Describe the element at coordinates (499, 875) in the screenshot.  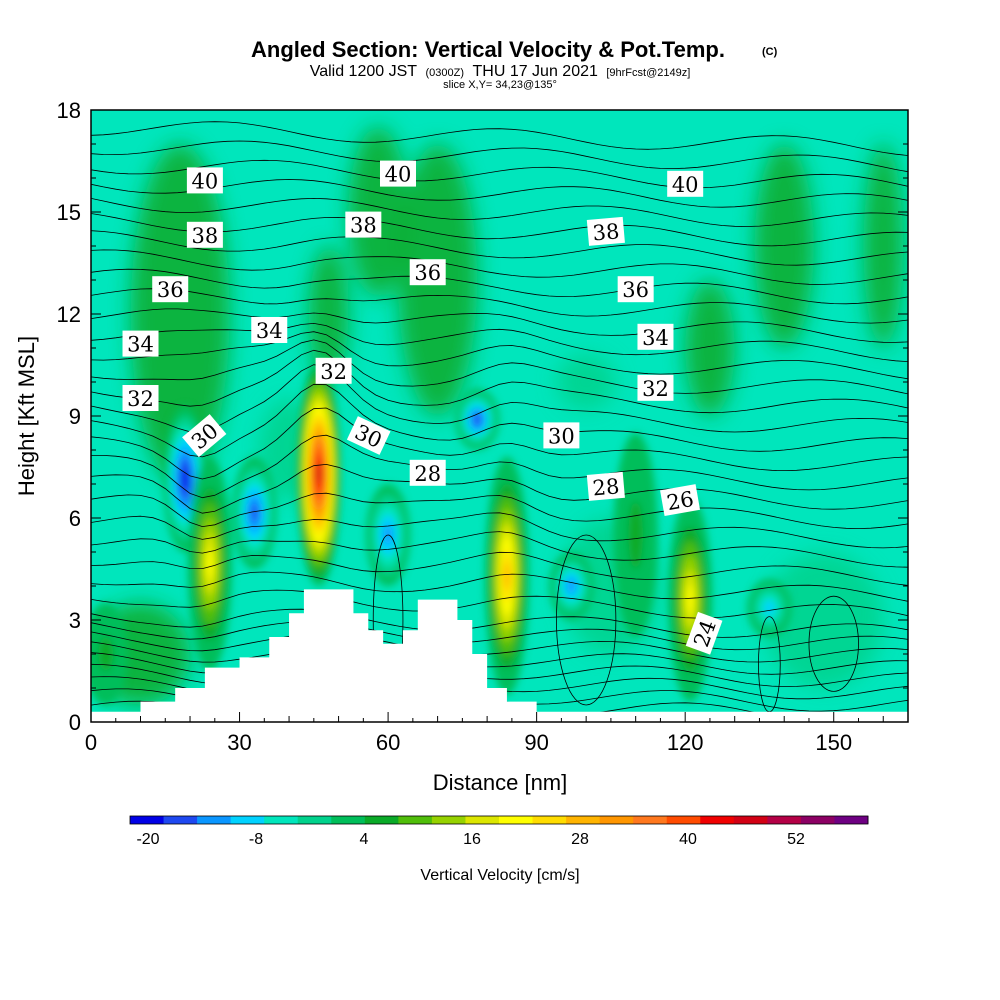
I see `colorbar-title: Vertical Velocity [cm/s]` at that location.